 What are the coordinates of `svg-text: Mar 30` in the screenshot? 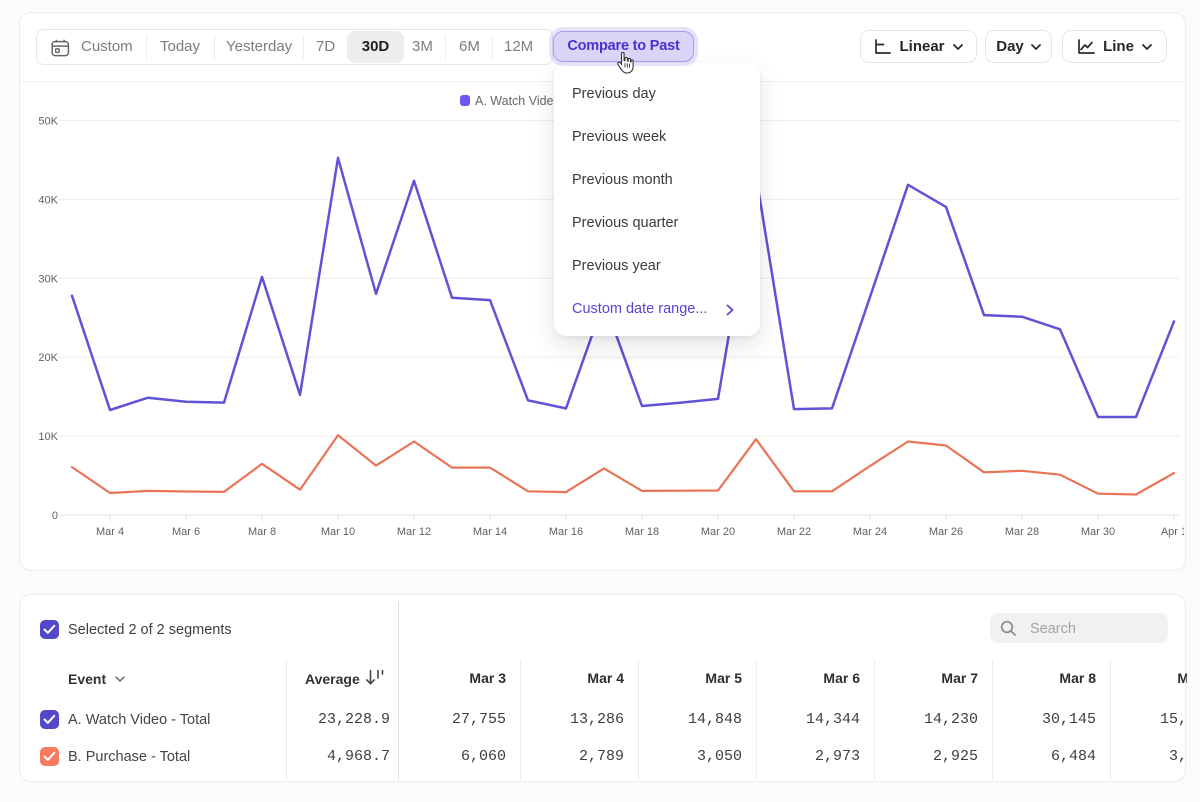 It's located at (1098, 532).